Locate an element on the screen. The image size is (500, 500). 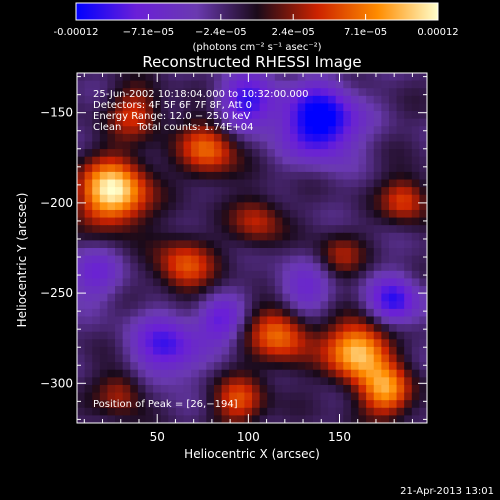
info-energy-range: Energy Range: 12.0 − 25.0 keV is located at coordinates (171, 116).